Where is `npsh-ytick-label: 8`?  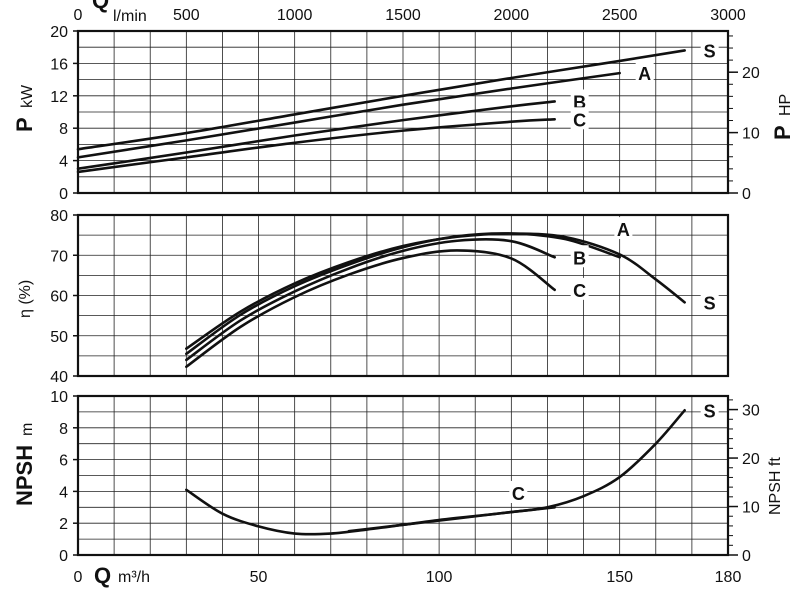
npsh-ytick-label: 8 is located at coordinates (63, 429).